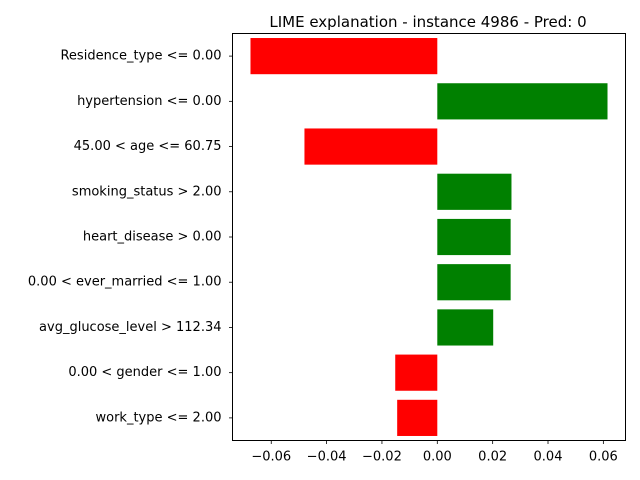  What do you see at coordinates (603, 457) in the screenshot?
I see `x-tick-label: 0.06` at bounding box center [603, 457].